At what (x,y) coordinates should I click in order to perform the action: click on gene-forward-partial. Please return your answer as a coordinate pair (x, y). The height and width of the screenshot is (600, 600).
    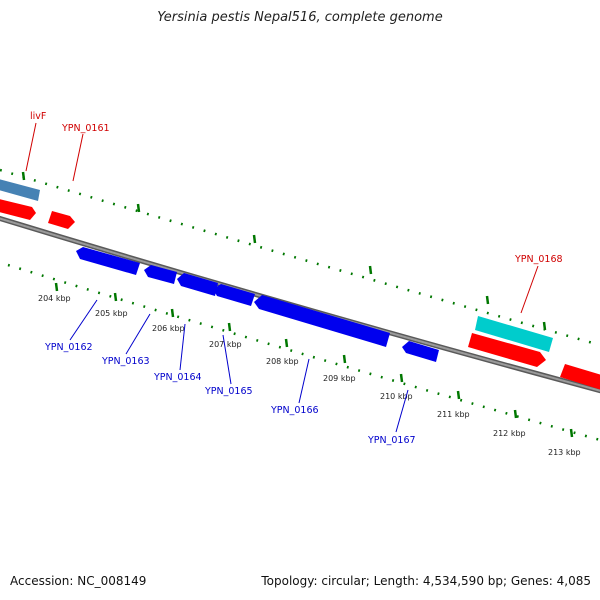
    Looking at the image, I should click on (18, 209).